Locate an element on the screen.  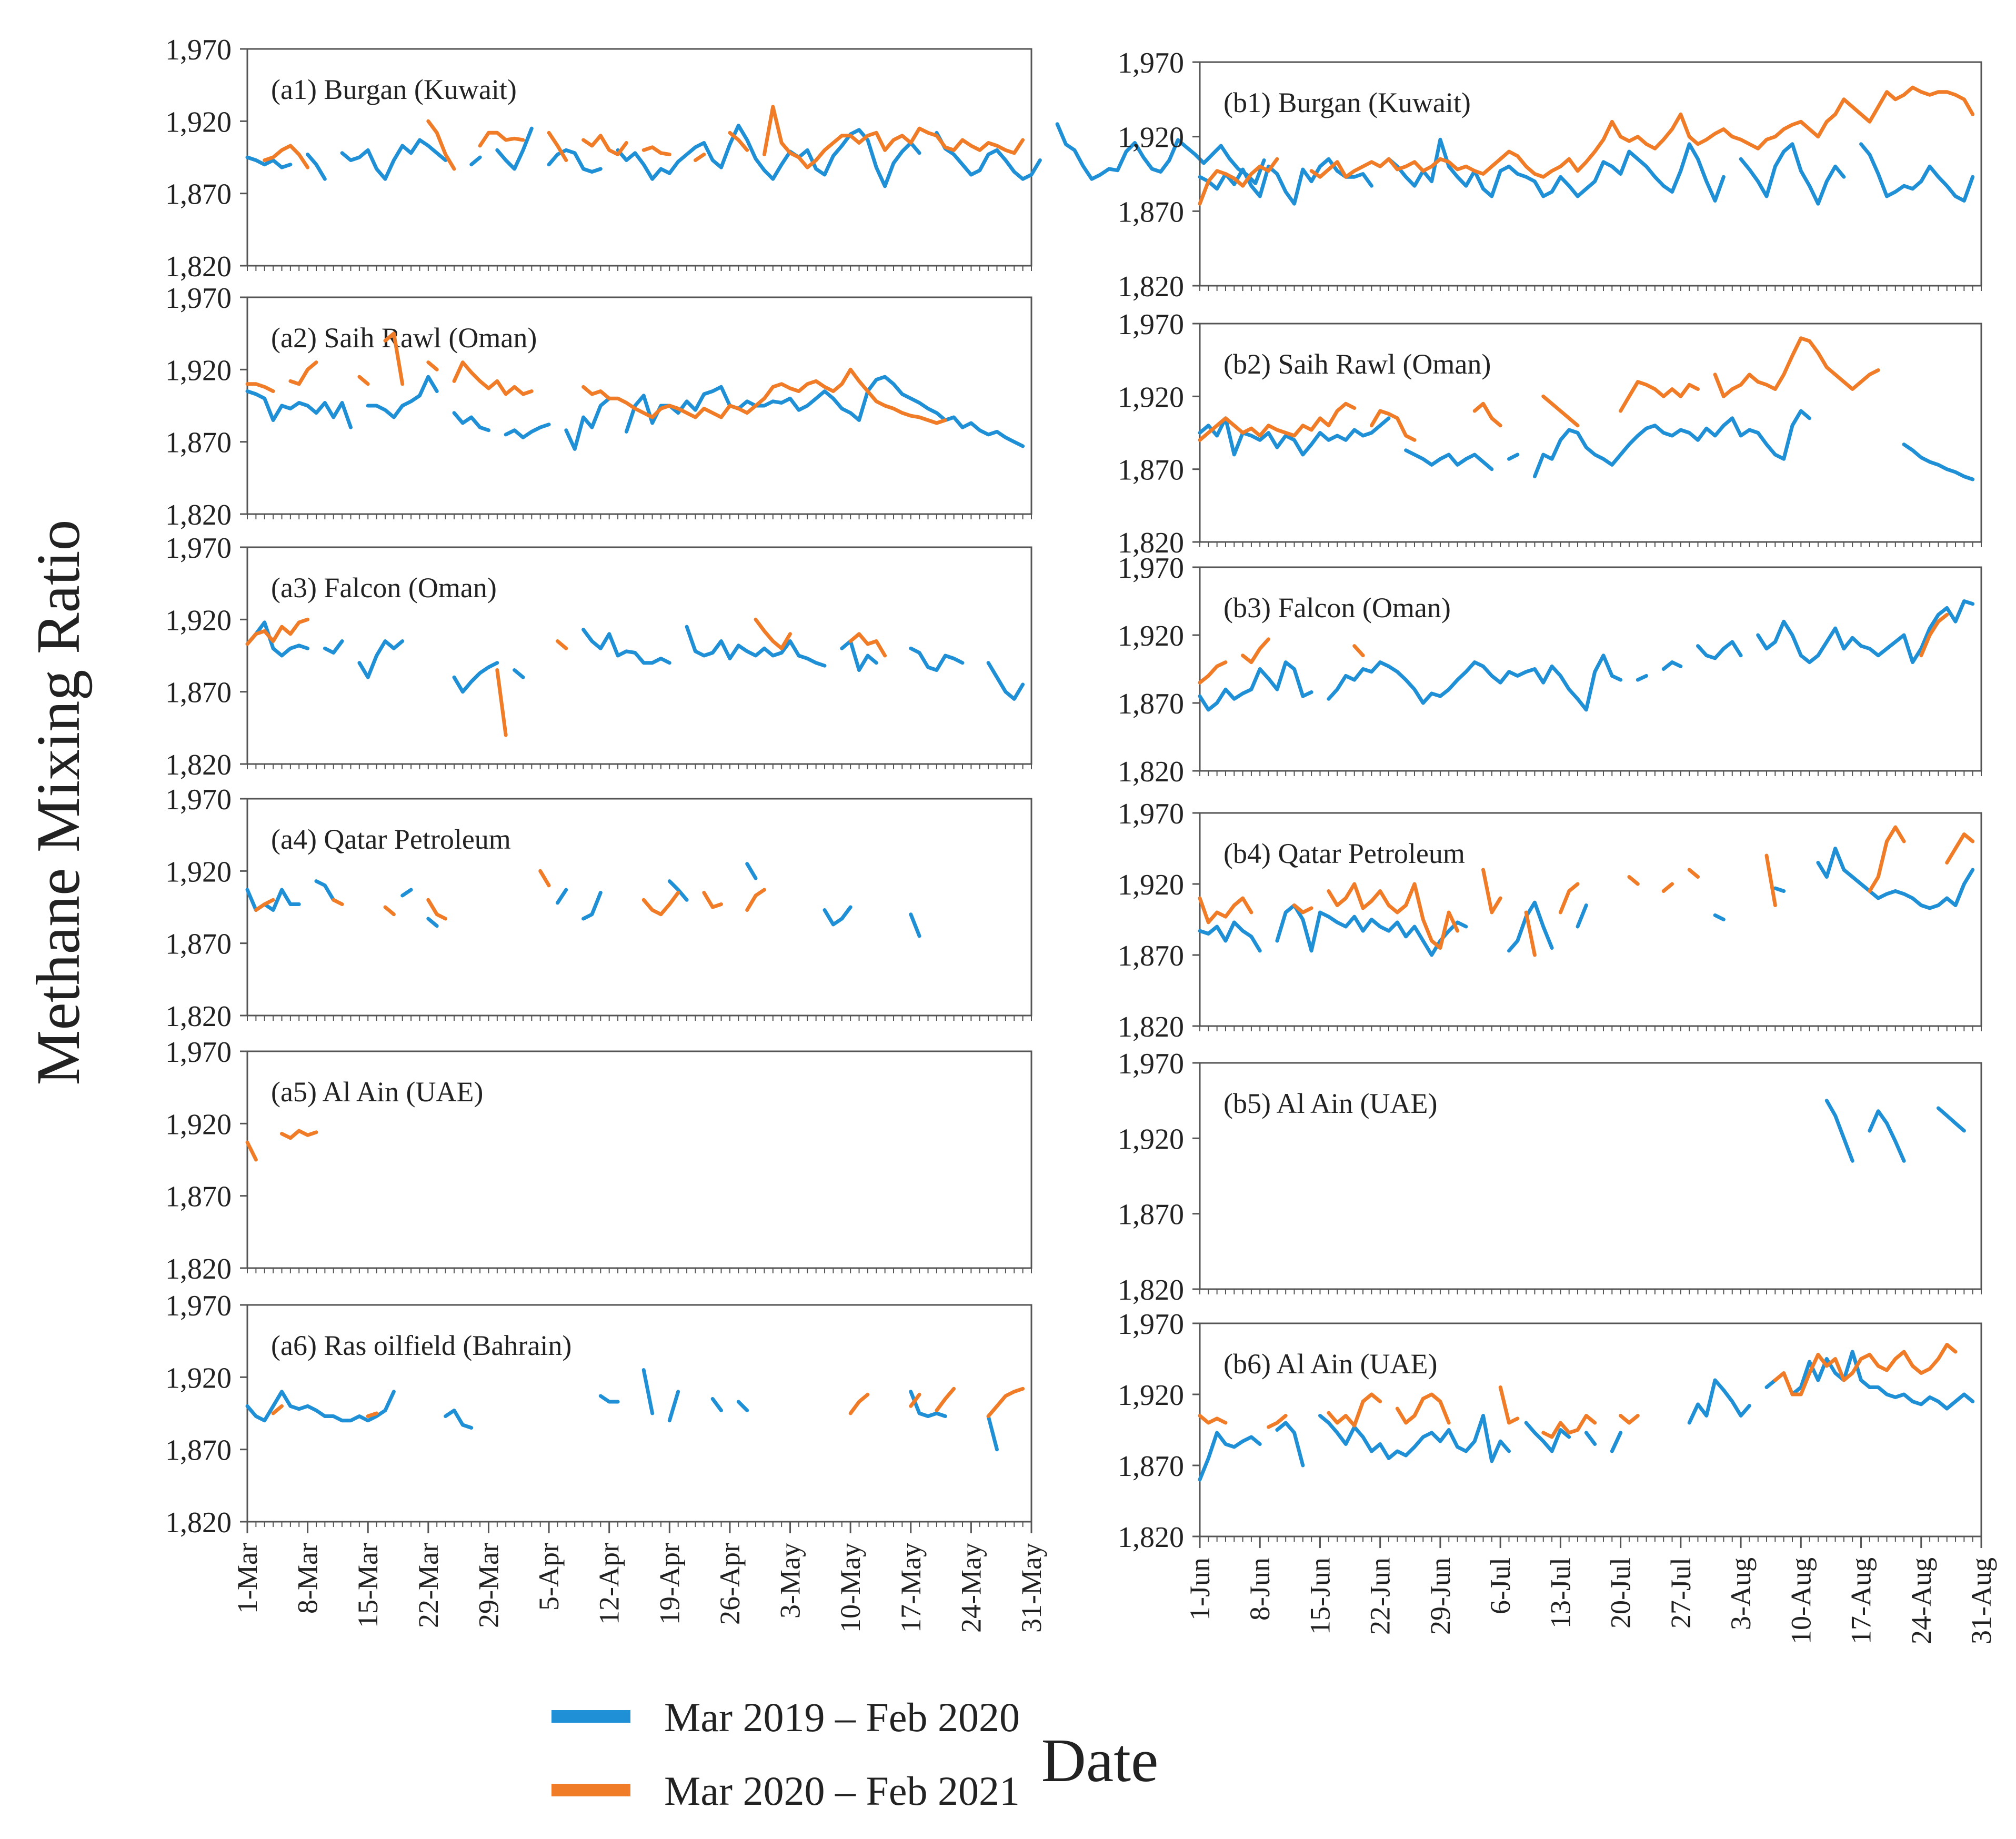
x-tick-label: 27-Jul is located at coordinates (1681, 1593).